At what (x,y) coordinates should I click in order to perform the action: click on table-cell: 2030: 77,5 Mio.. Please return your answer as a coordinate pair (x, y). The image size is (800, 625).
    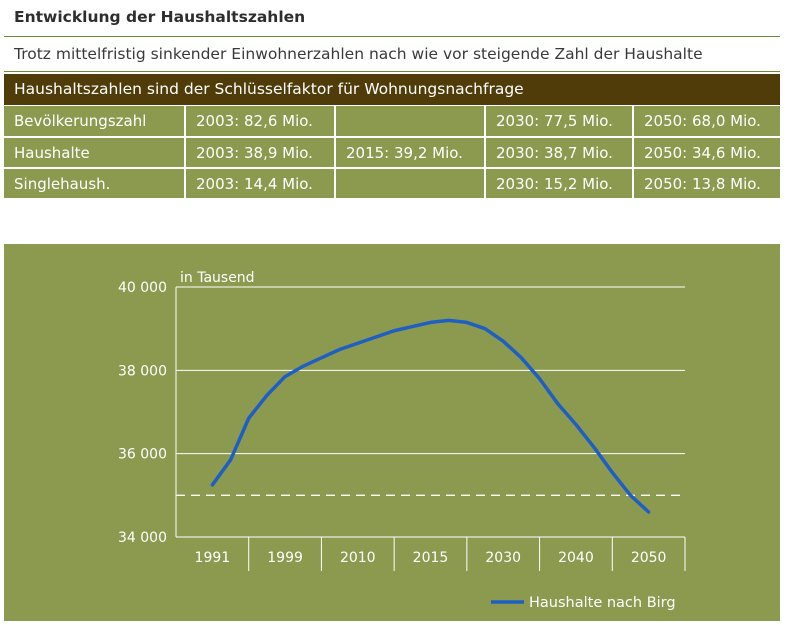
    Looking at the image, I should click on (559, 122).